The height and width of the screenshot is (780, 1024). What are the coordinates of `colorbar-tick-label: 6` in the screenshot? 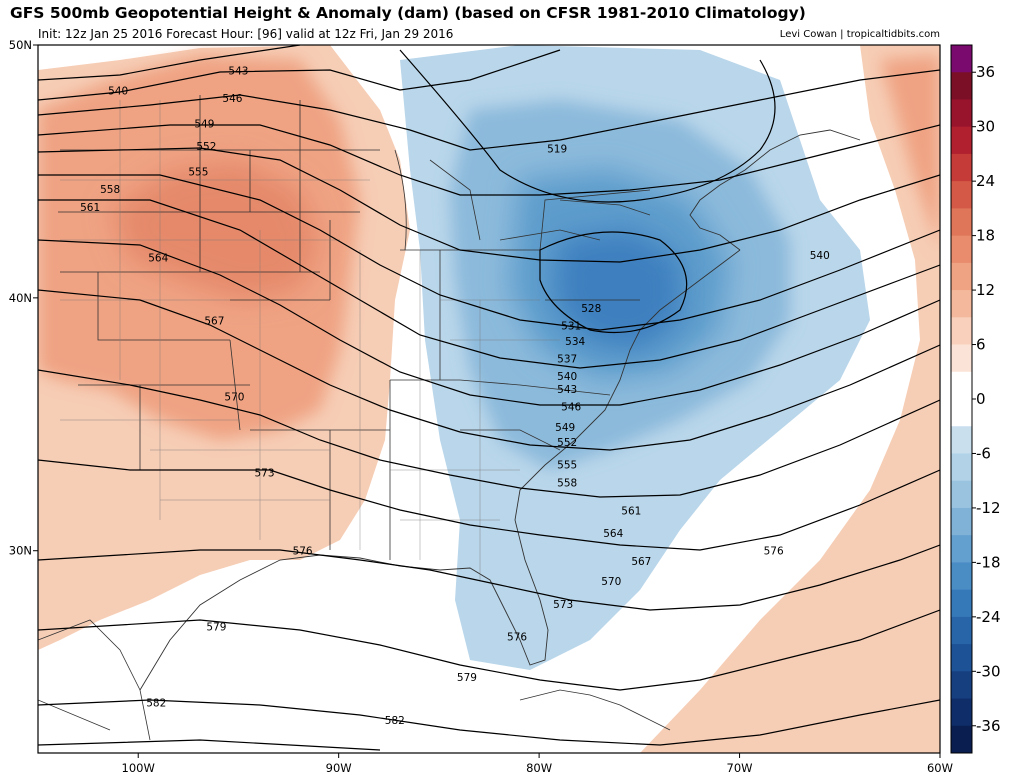 It's located at (981, 345).